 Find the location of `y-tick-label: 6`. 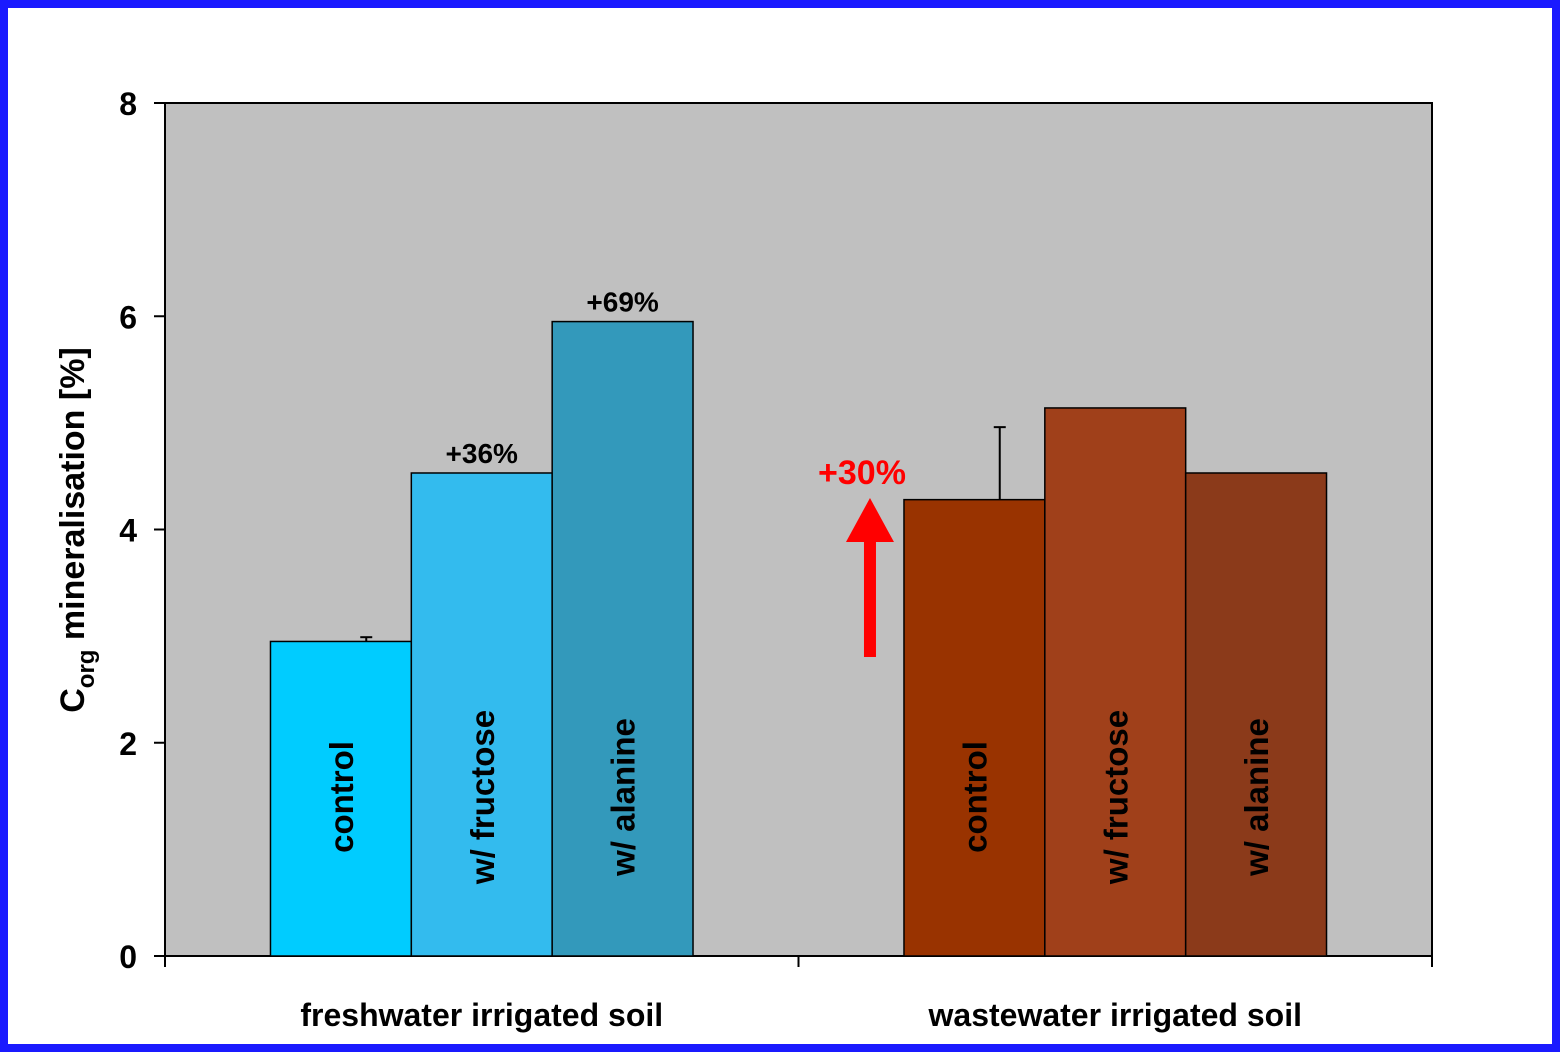

y-tick-label: 6 is located at coordinates (128, 317).